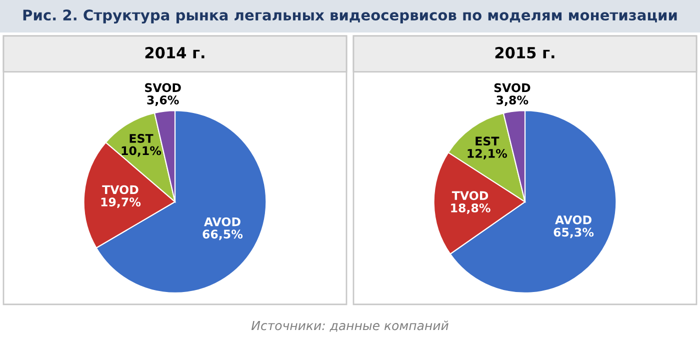  I want to click on data-label: 18,8%, so click(470, 208).